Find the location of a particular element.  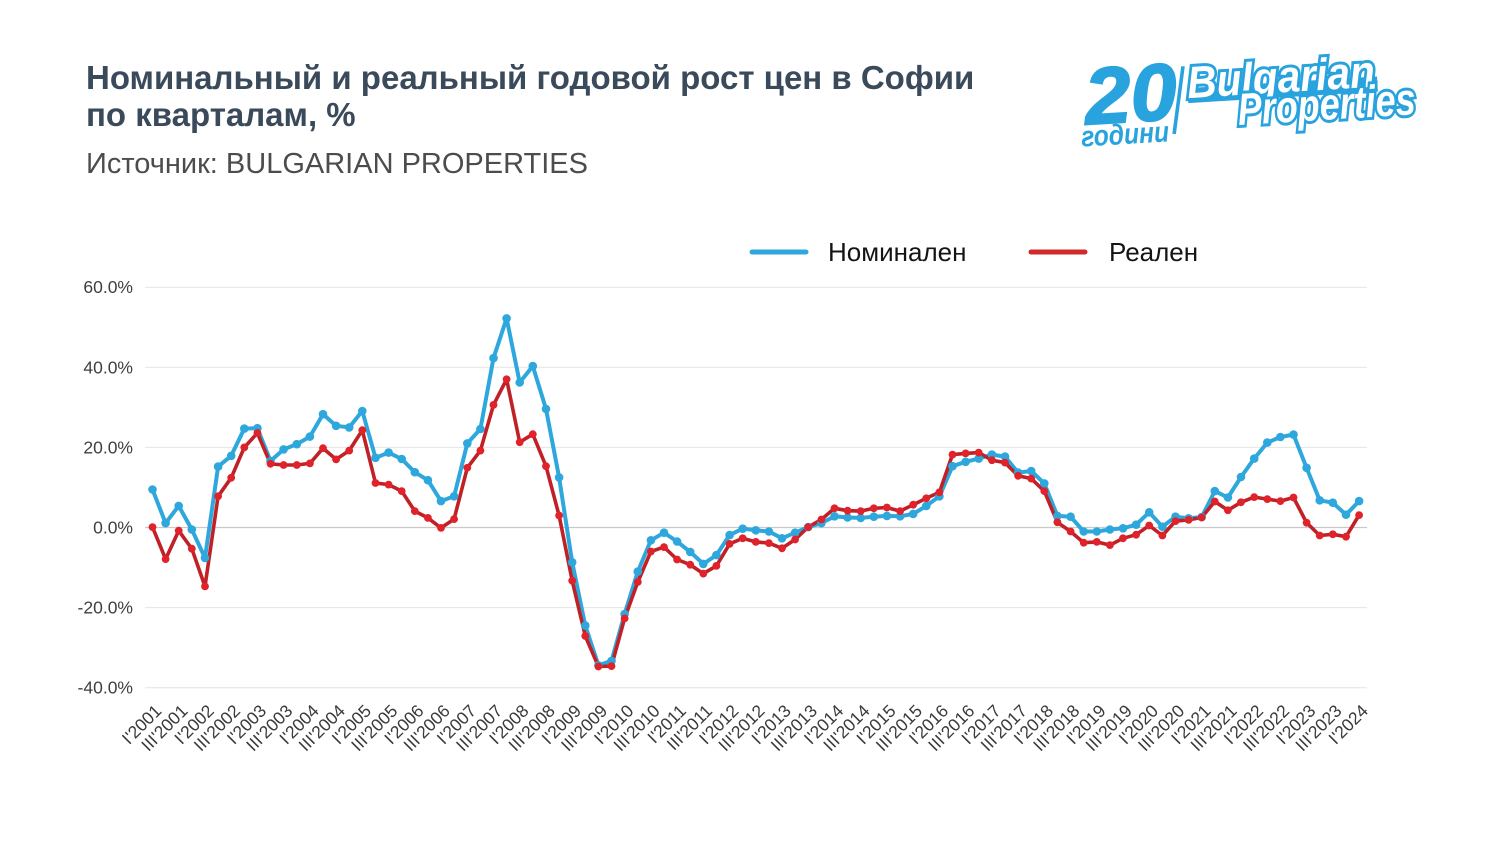

svg-text: години is located at coordinates (1125, 134).